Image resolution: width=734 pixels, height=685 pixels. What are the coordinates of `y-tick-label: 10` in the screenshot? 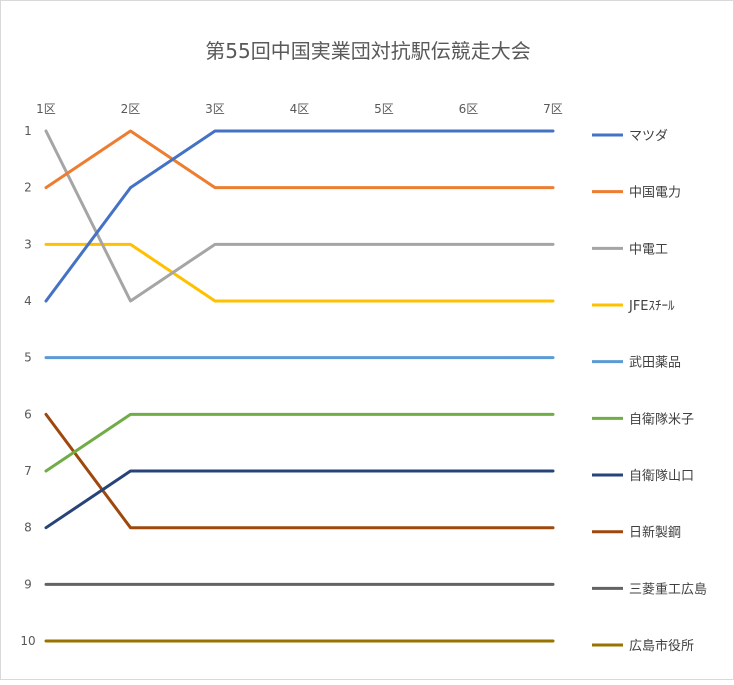 It's located at (27, 641).